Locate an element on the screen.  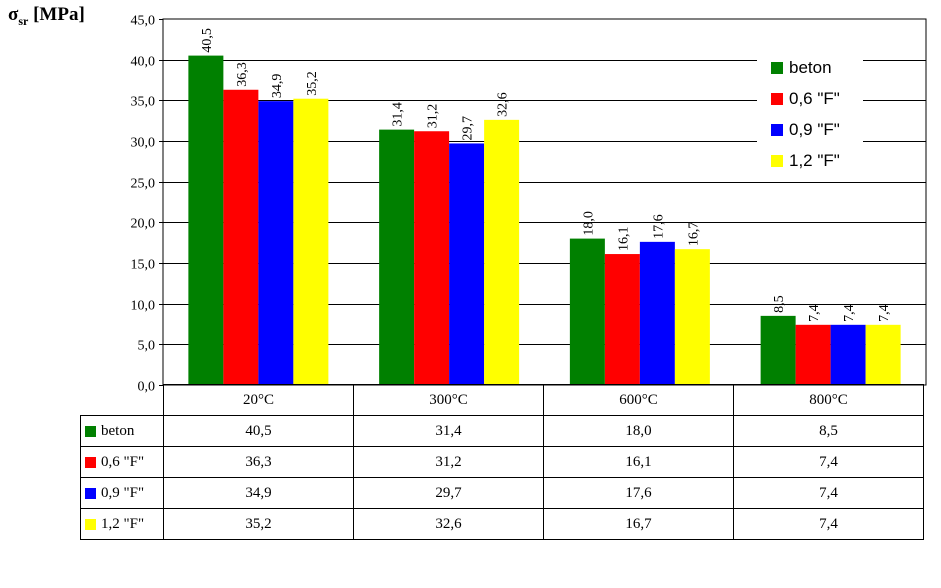
data-label: 35,2 is located at coordinates (312, 83).